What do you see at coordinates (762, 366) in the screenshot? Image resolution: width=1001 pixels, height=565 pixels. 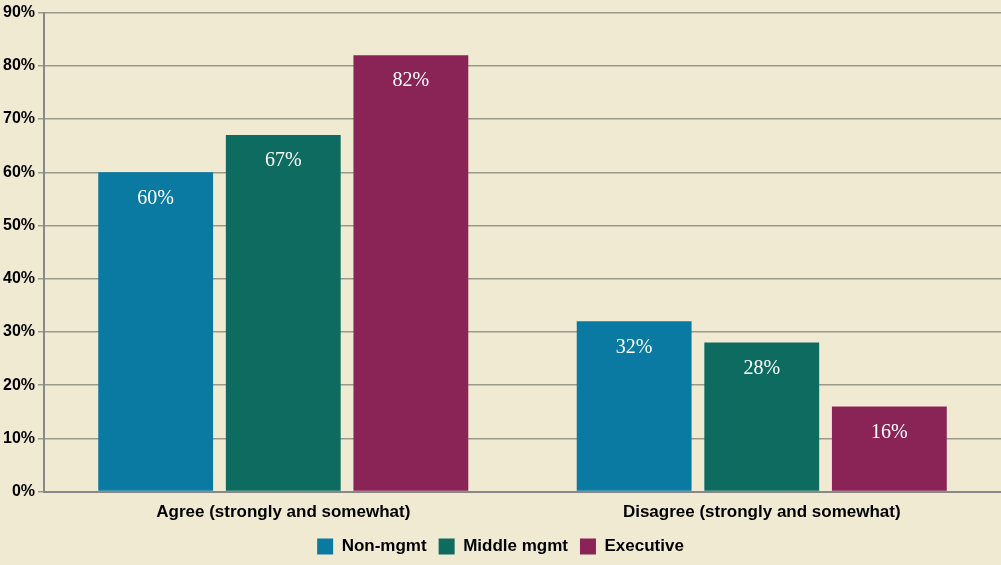 I see `data-label: 28%` at bounding box center [762, 366].